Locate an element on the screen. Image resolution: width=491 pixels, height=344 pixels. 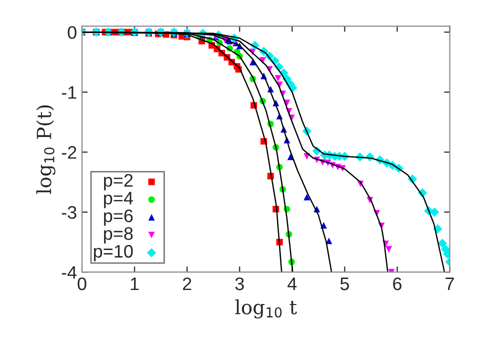
y-axis-title: log$_{10}$ P(t) is located at coordinates (46, 149).